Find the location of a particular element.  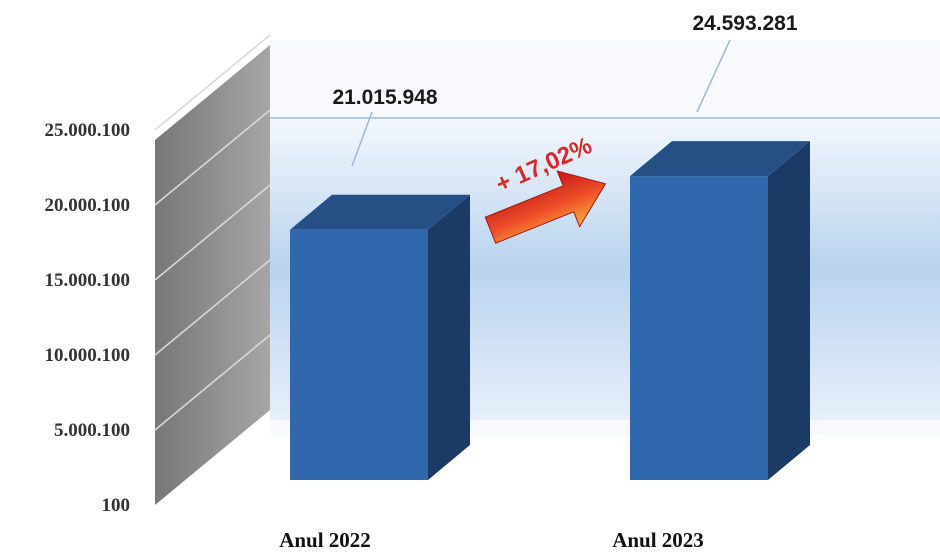

y-tick-label: 25.000.100 is located at coordinates (88, 130).